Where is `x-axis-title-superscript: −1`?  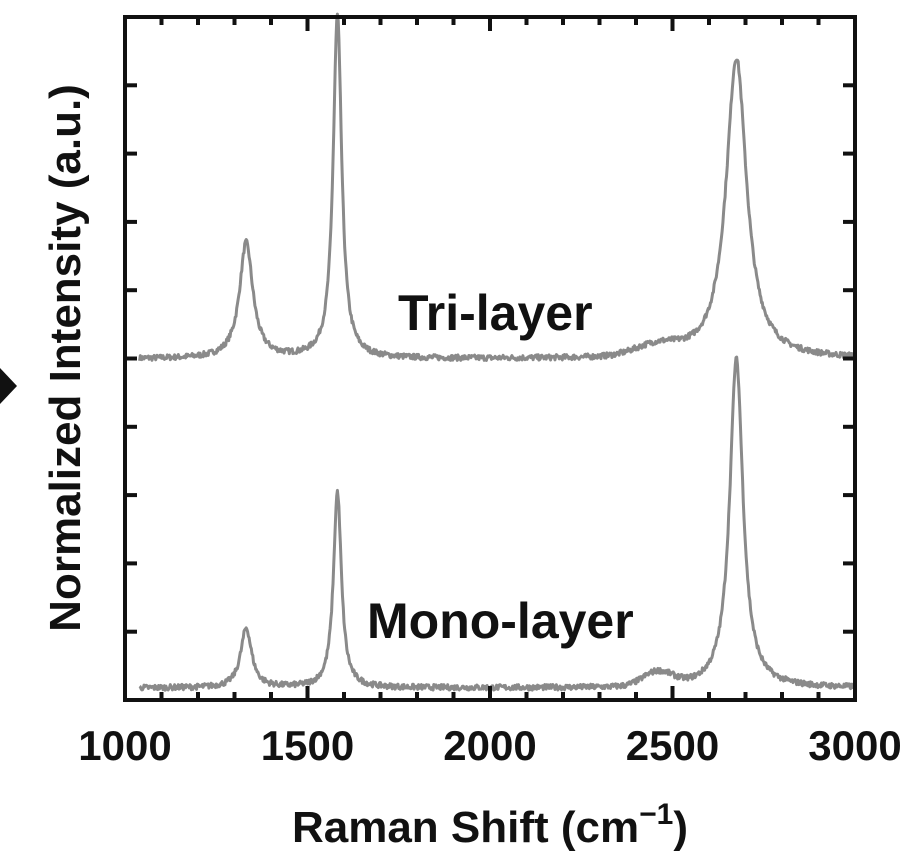 x-axis-title-superscript: −1 is located at coordinates (656, 814).